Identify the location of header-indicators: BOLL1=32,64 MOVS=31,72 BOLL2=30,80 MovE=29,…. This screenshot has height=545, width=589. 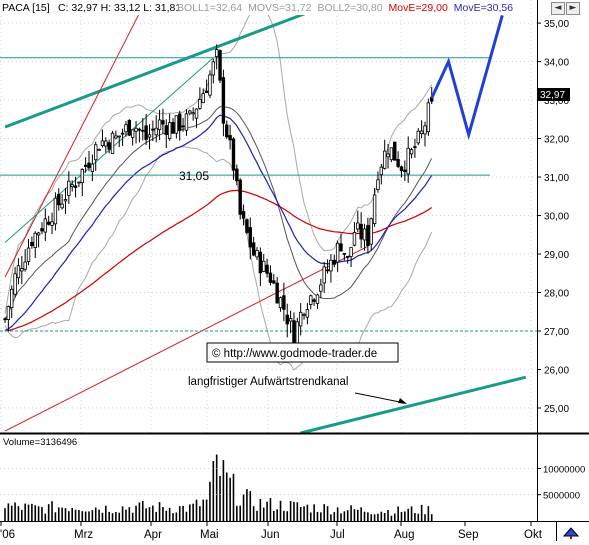
(345, 8).